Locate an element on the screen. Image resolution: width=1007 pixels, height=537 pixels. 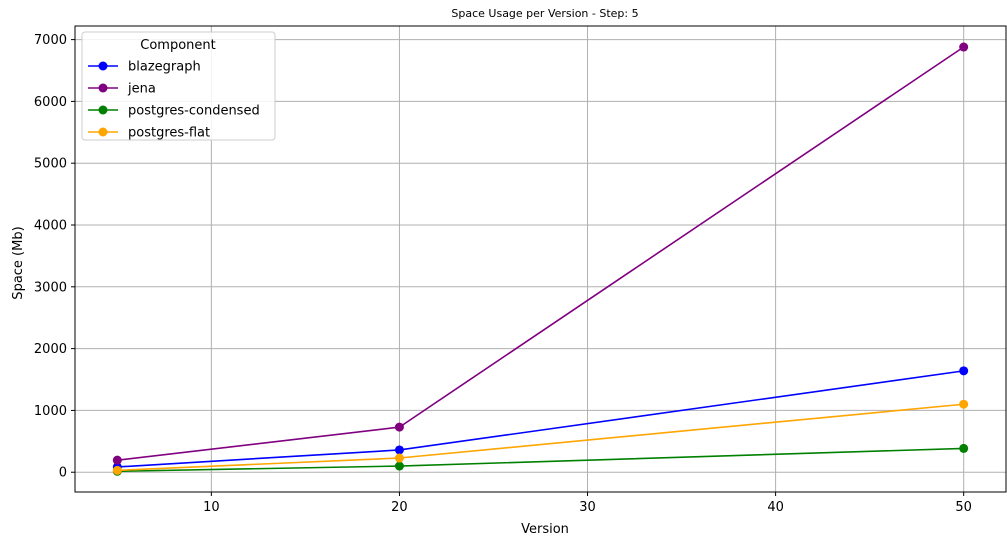
chart-title: Space Usage per Version - Step: 5 is located at coordinates (544, 13).